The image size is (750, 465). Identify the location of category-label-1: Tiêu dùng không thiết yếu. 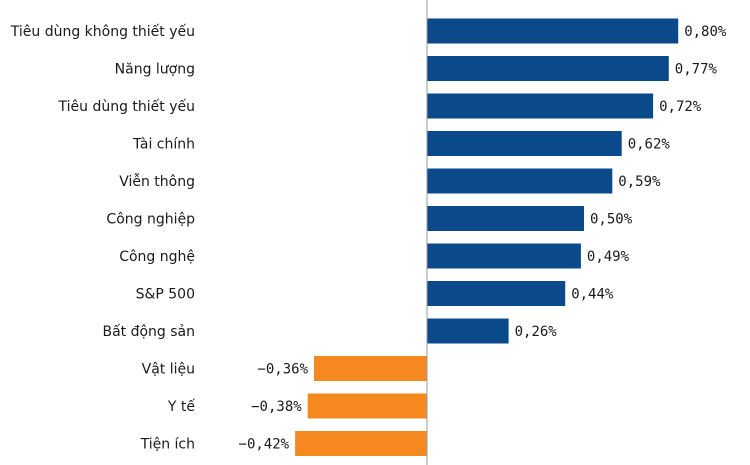
(102, 31).